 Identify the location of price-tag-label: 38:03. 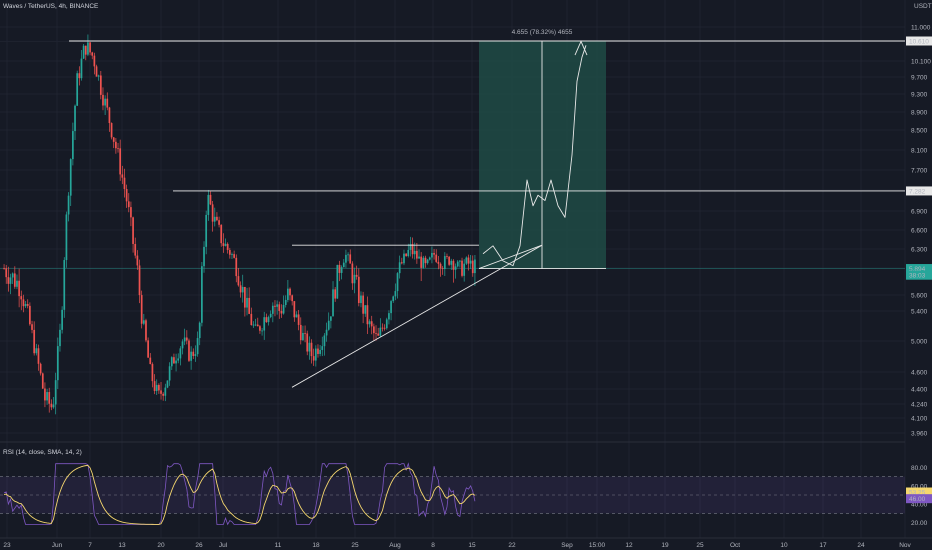
(917, 276).